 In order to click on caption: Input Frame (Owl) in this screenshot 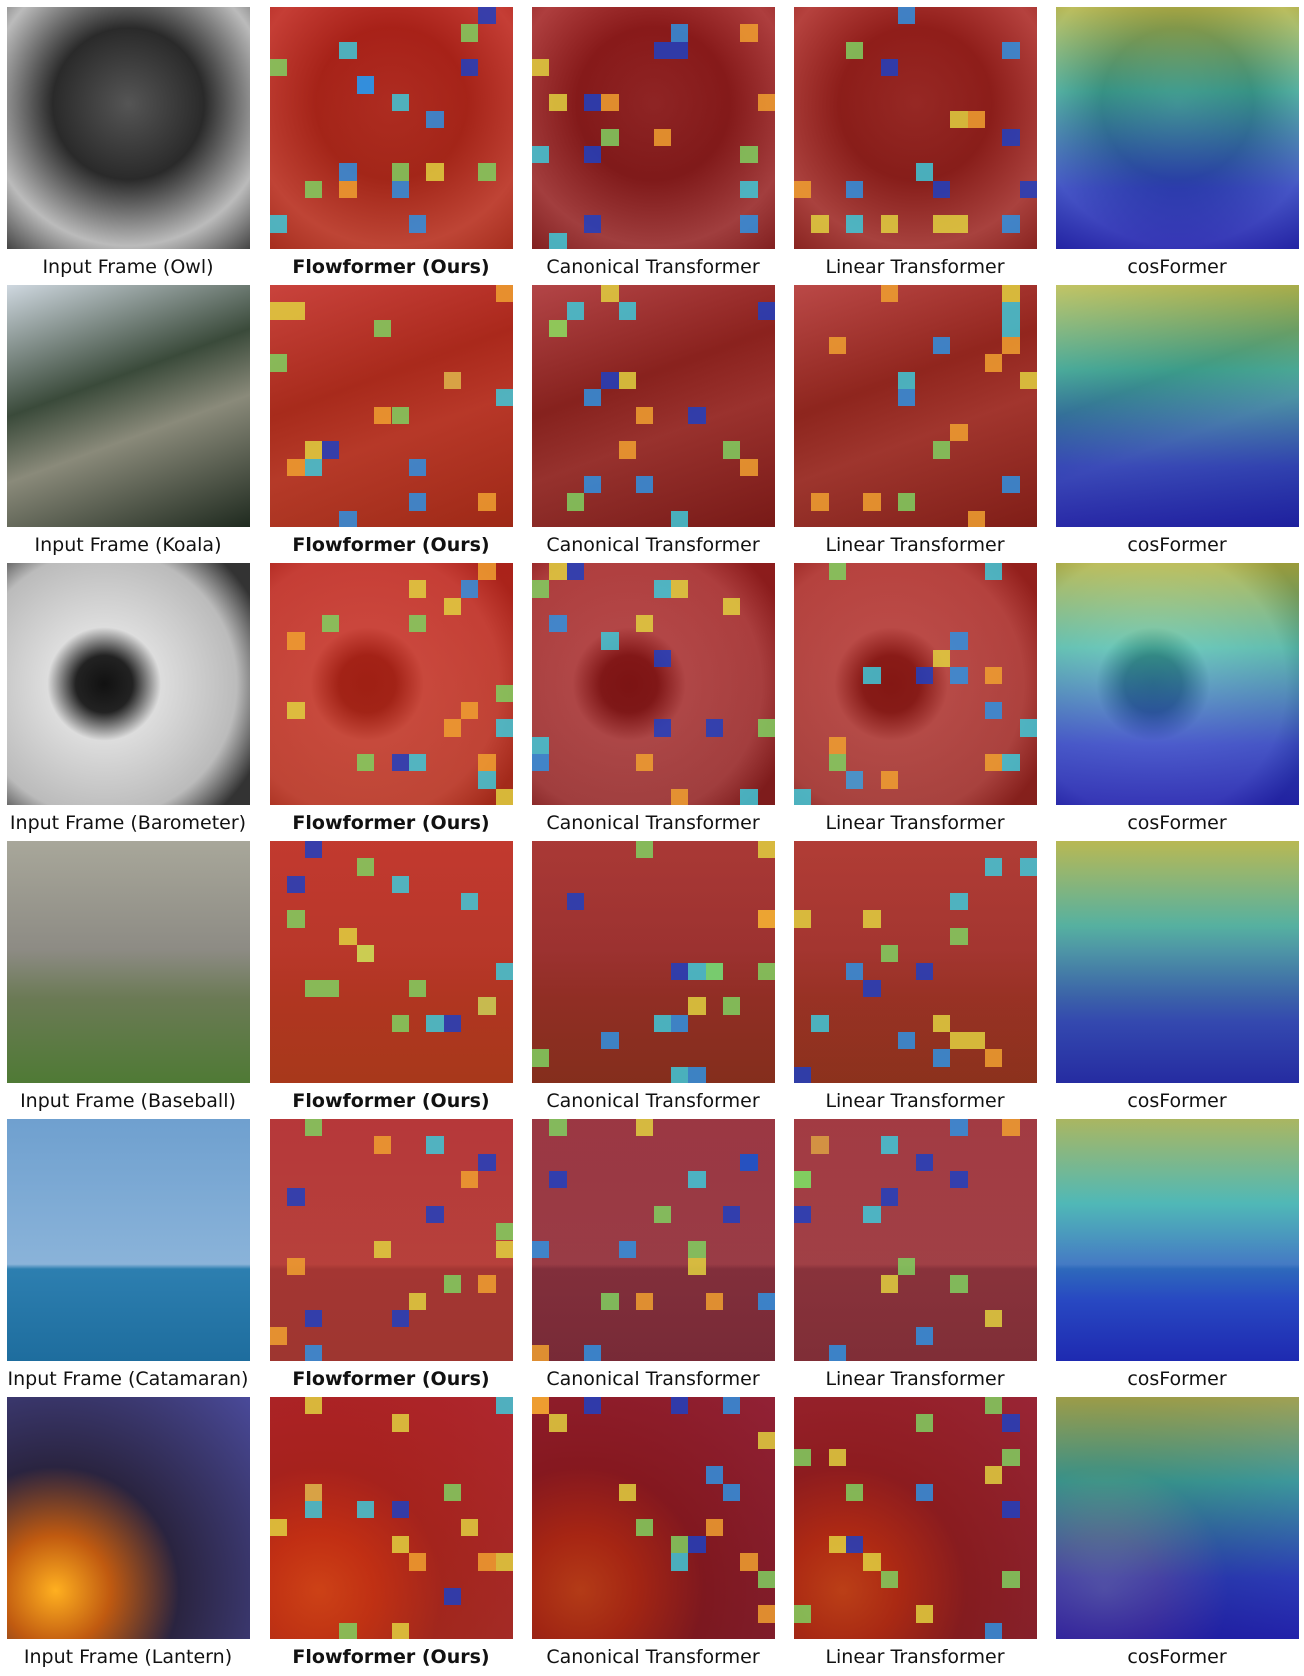, I will do `click(128, 267)`.